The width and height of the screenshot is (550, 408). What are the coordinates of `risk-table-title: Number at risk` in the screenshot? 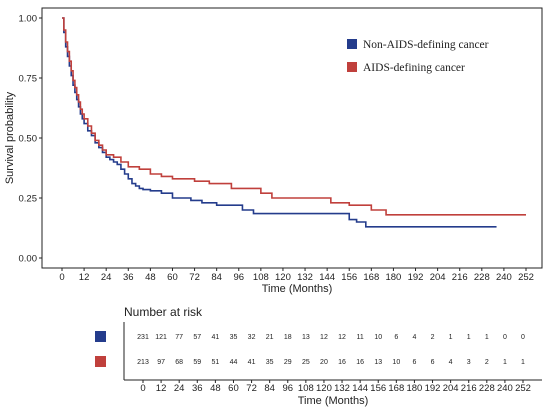 It's located at (163, 312).